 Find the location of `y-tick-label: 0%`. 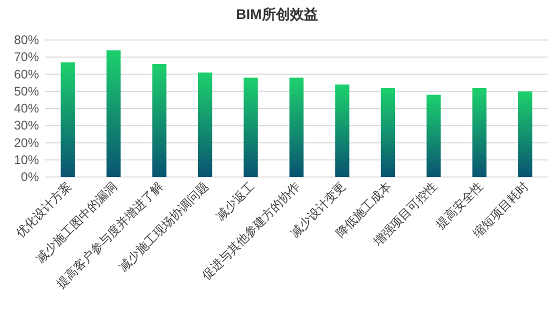

y-tick-label: 0% is located at coordinates (29, 177).